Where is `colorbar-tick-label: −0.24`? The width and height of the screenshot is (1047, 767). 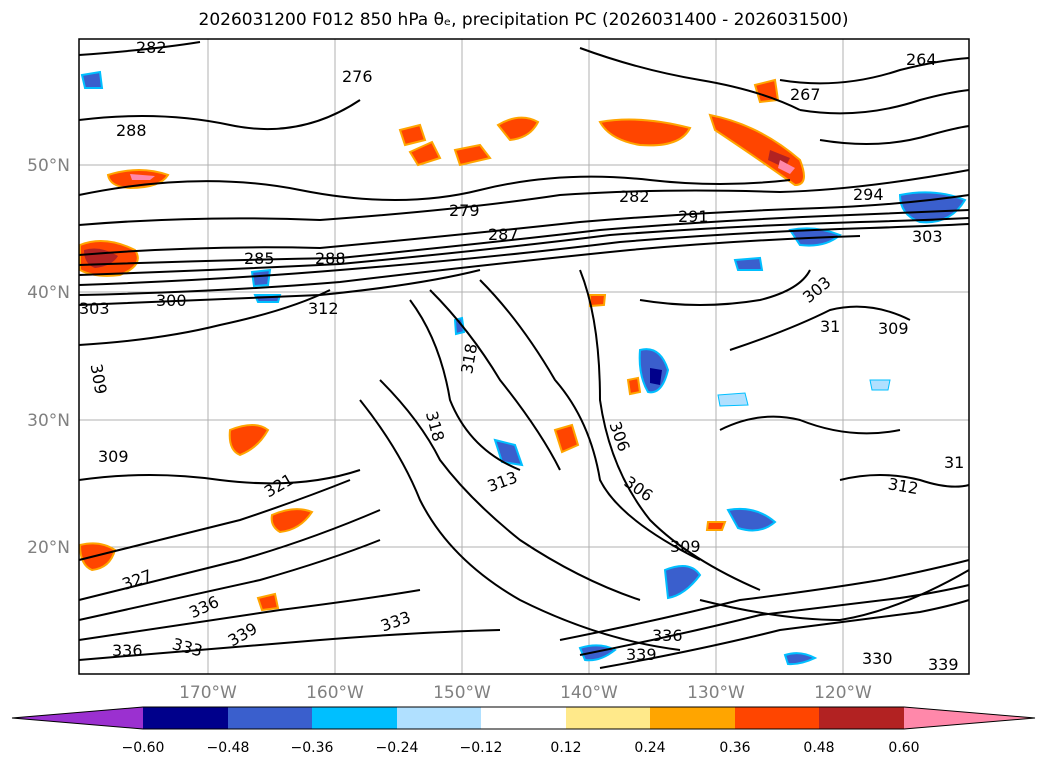
colorbar-tick-label: −0.24 is located at coordinates (397, 748).